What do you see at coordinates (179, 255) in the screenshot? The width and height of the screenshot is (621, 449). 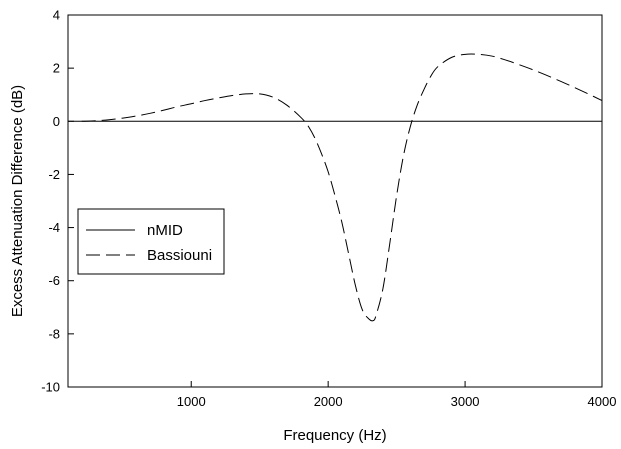 I see `legend-label-bassiouni: Bassiouni` at bounding box center [179, 255].